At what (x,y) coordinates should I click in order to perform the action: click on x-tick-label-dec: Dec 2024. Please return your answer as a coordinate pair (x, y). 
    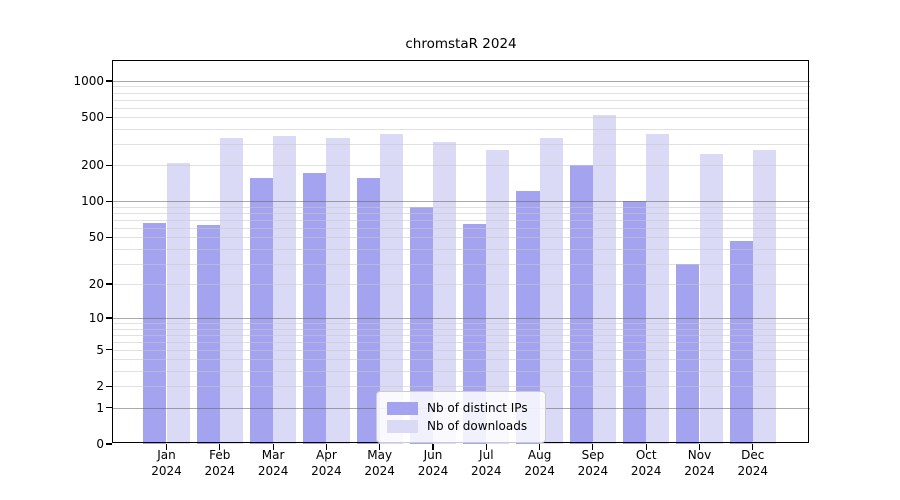
    Looking at the image, I should click on (753, 463).